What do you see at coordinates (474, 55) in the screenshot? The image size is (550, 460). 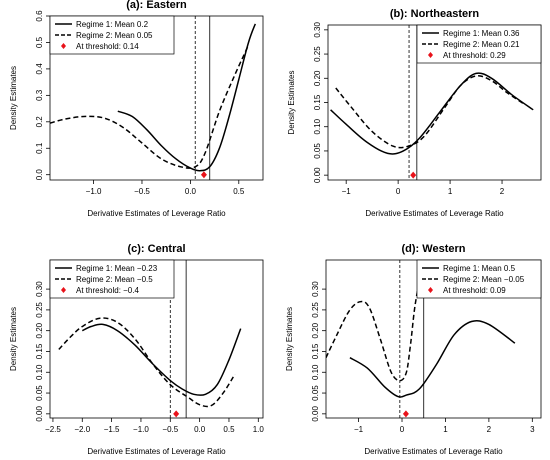 I see `legend-label: At threshold: 0.29` at bounding box center [474, 55].